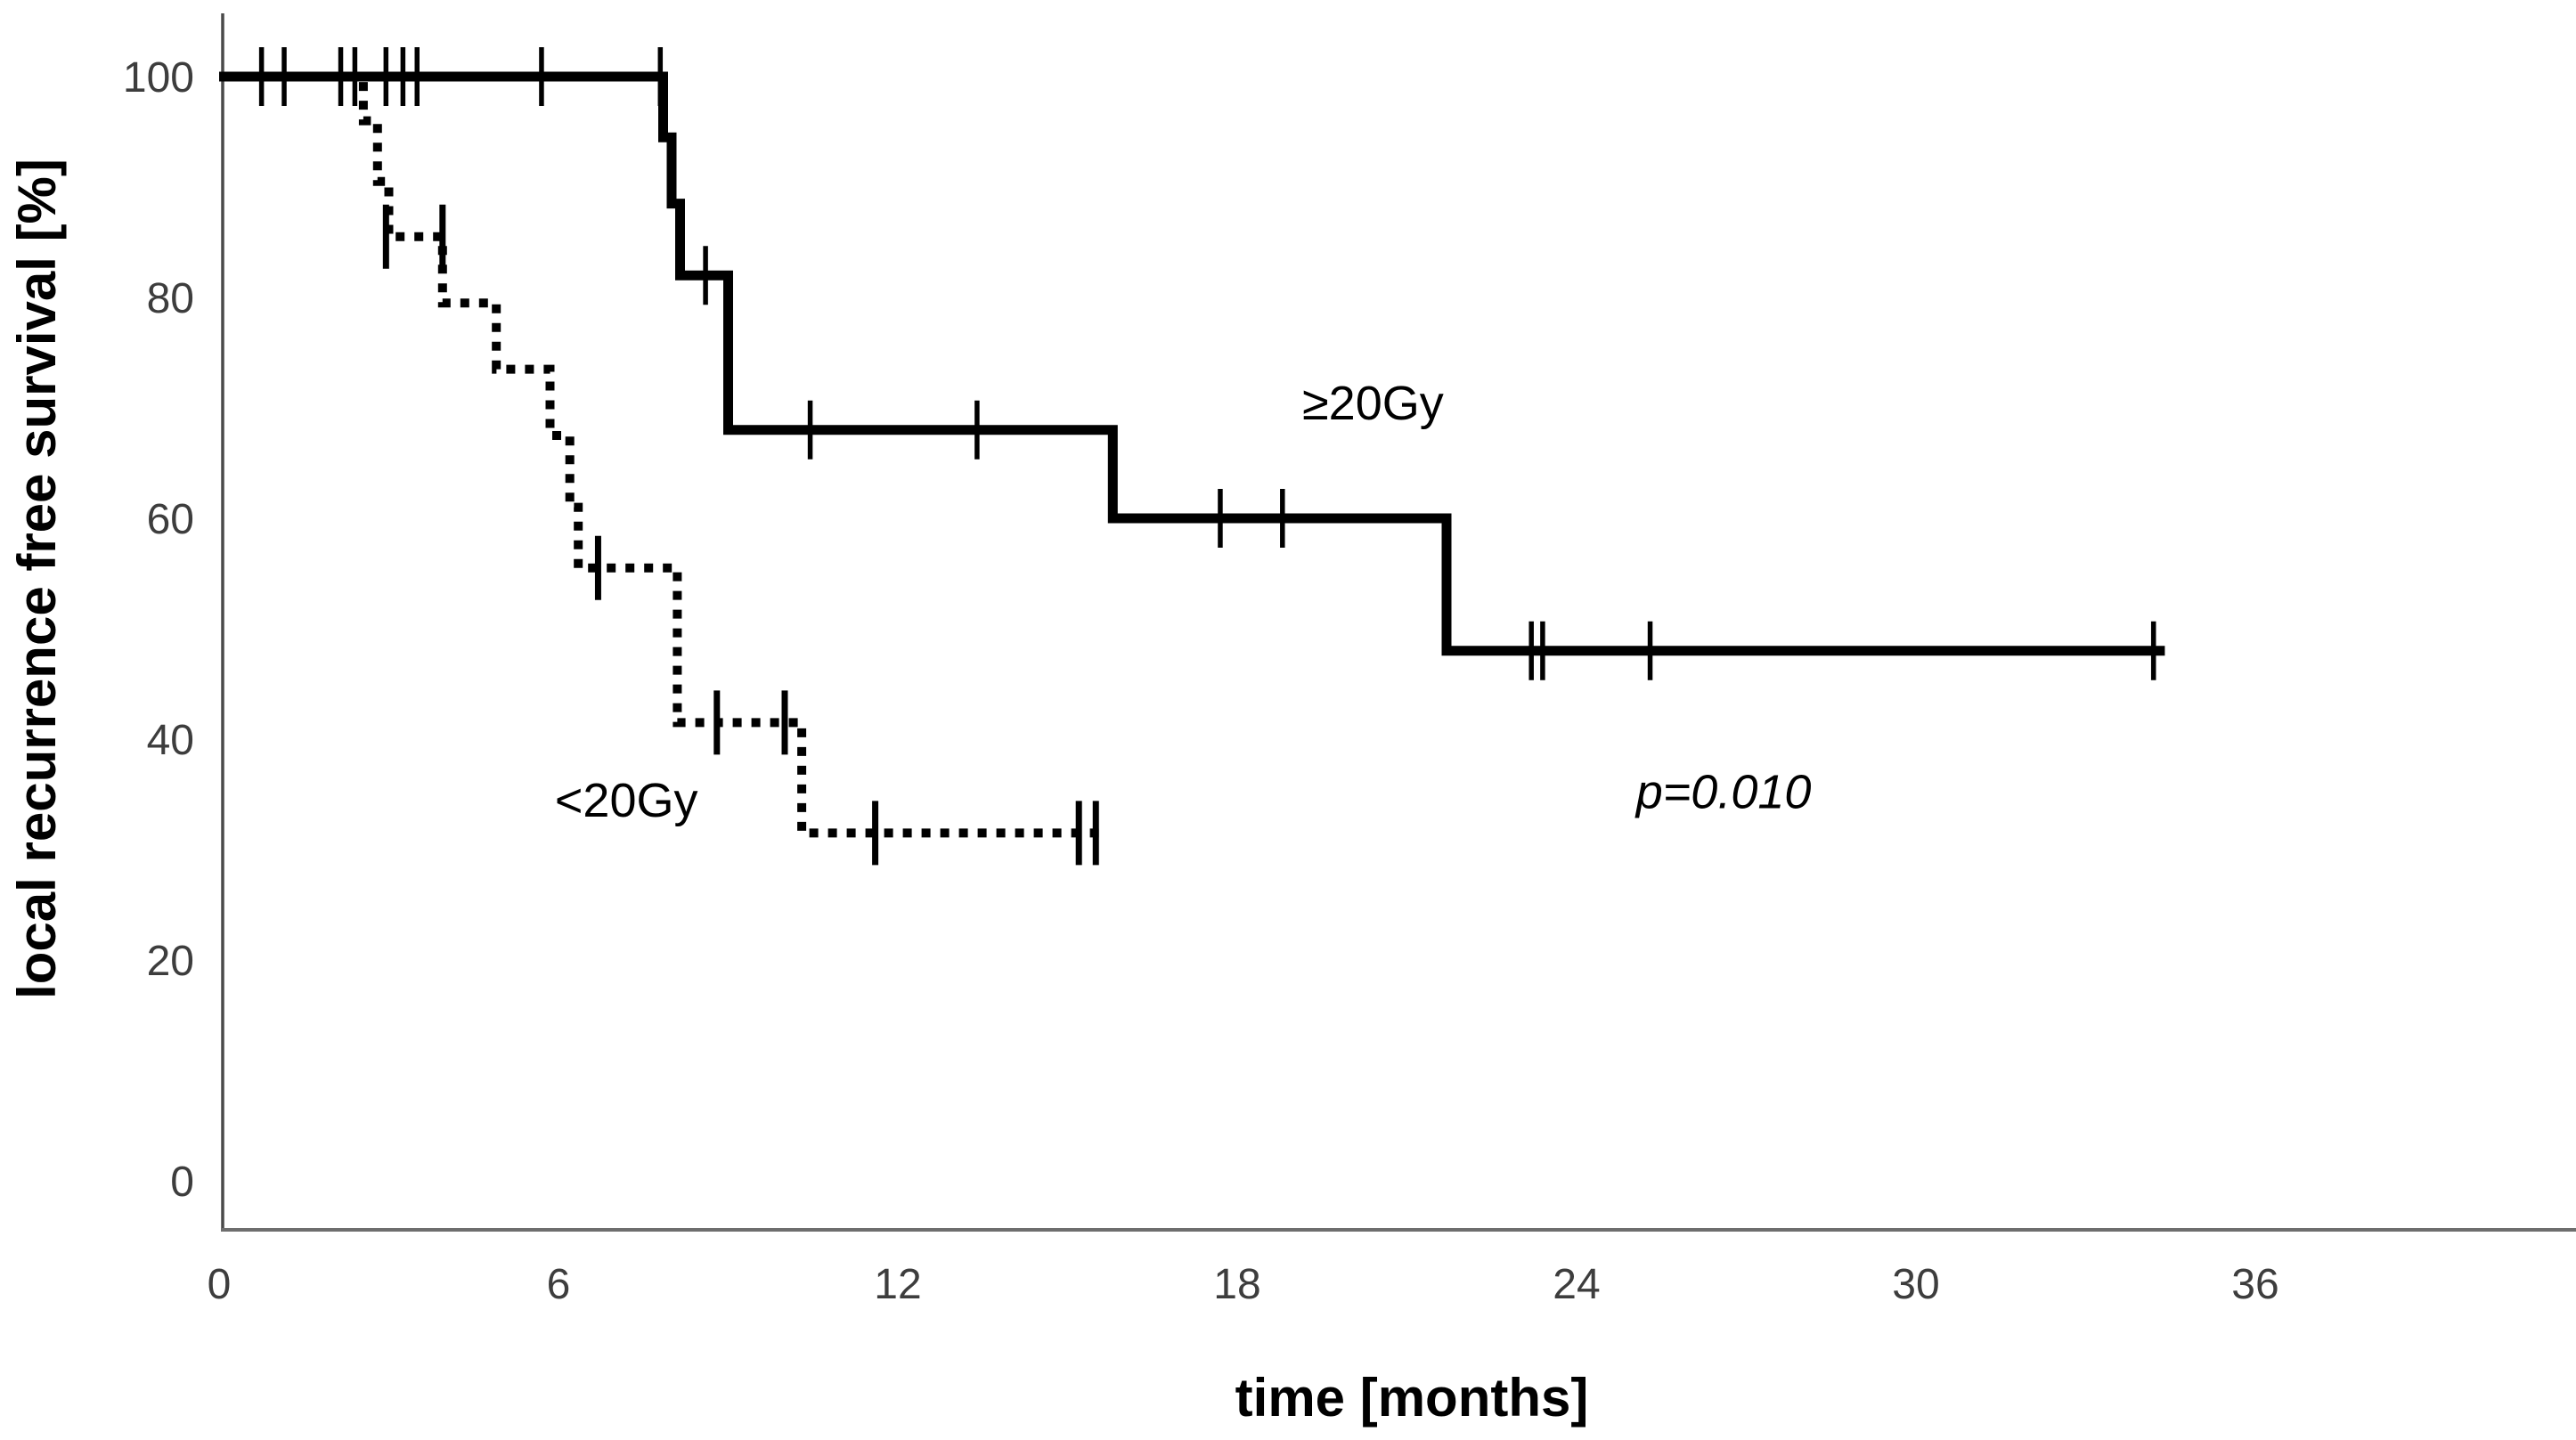  I want to click on x-tick-label-24: 24, so click(1576, 1284).